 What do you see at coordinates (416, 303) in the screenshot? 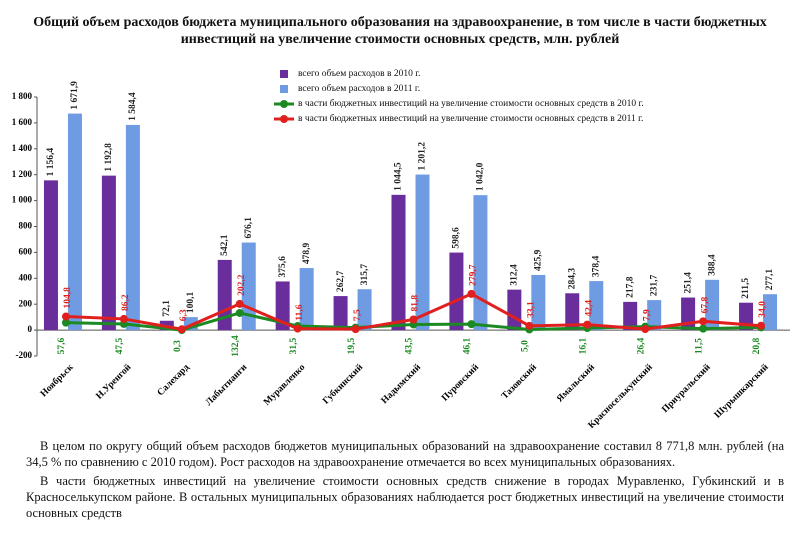
I see `value-label: 81,8` at bounding box center [416, 303].